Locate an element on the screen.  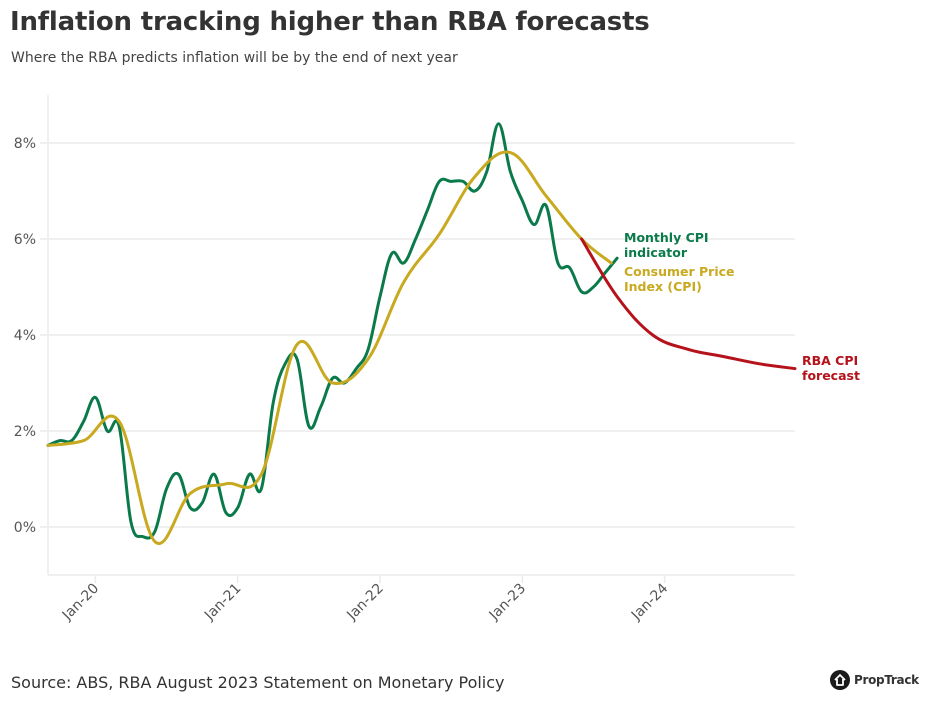
series-label-line: indicator is located at coordinates (656, 252).